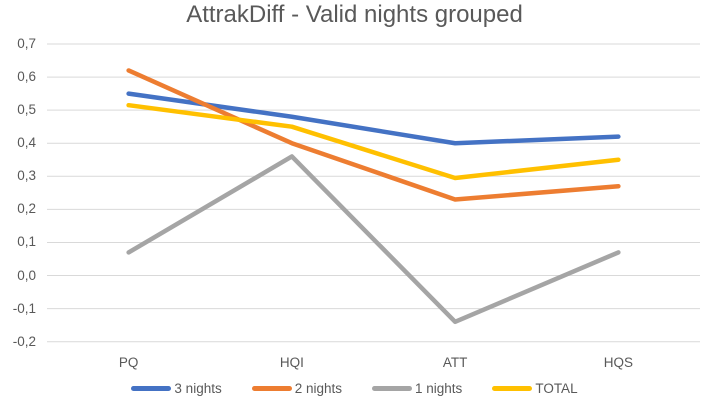  What do you see at coordinates (556, 388) in the screenshot?
I see `legend-label: TOTAL` at bounding box center [556, 388].